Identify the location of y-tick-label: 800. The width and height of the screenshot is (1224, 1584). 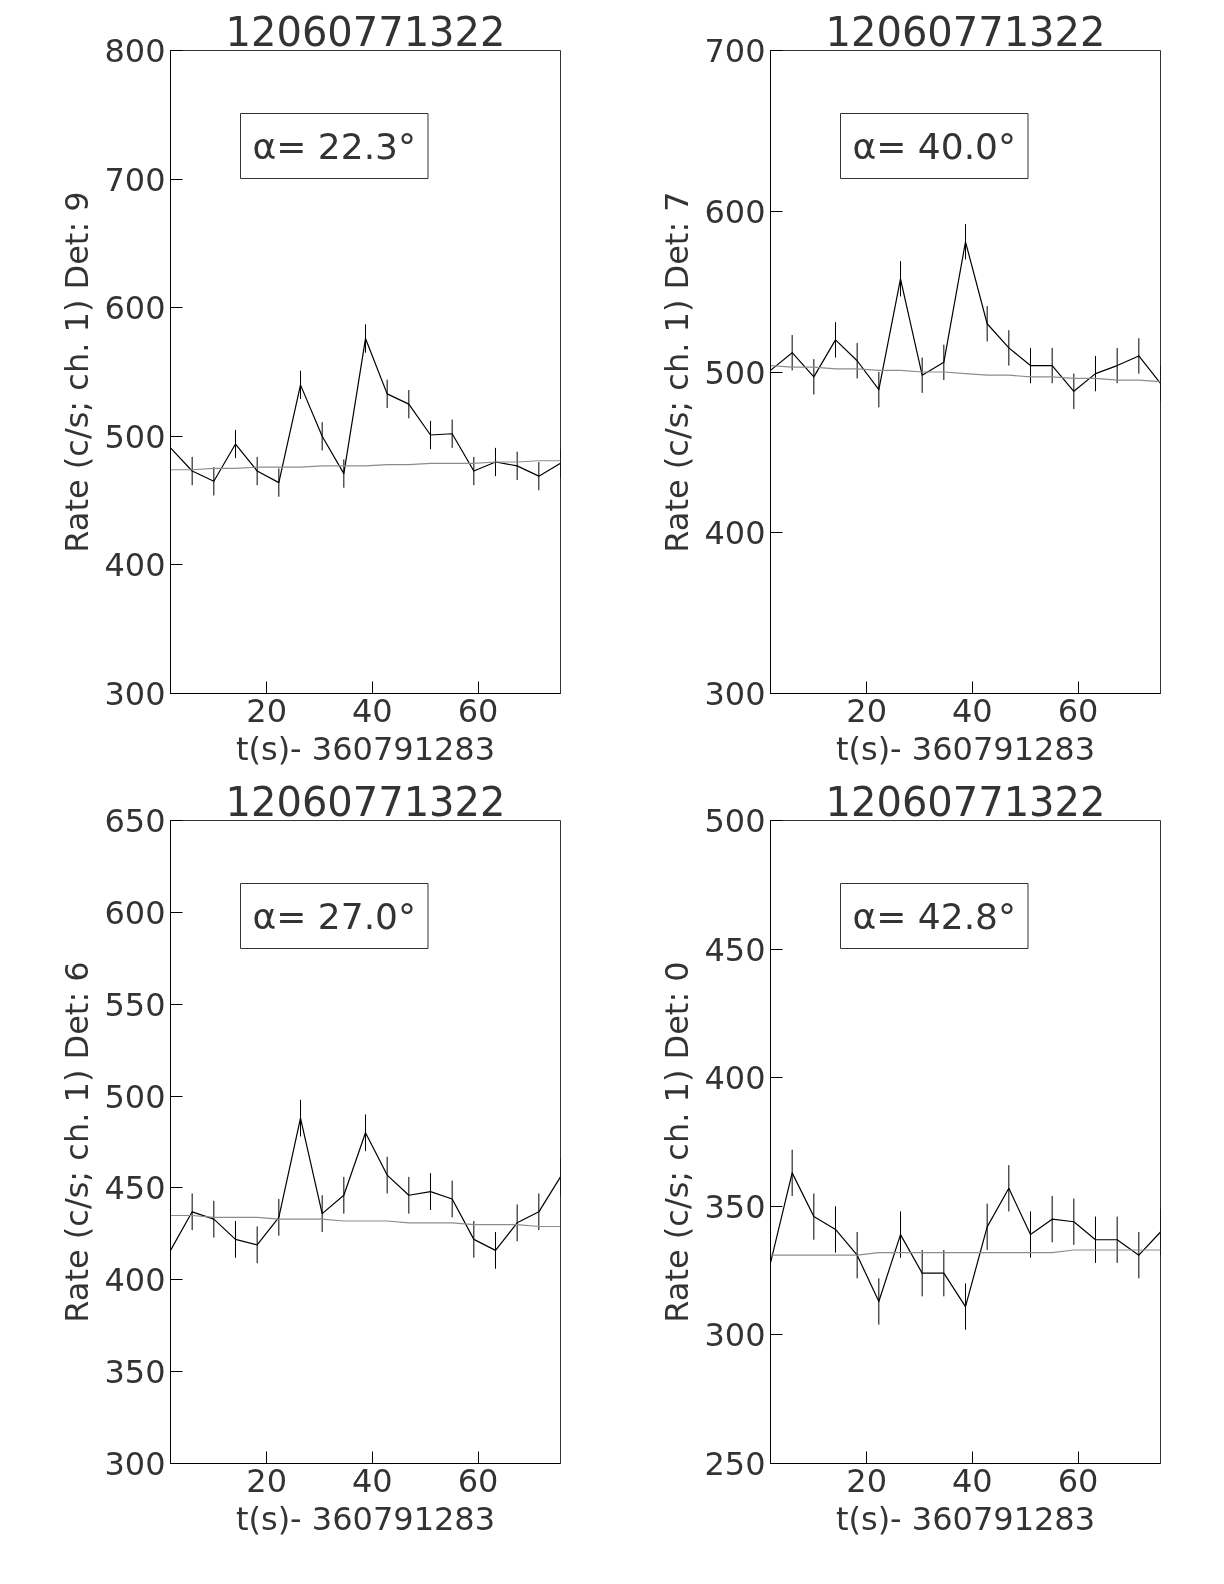
(135, 51).